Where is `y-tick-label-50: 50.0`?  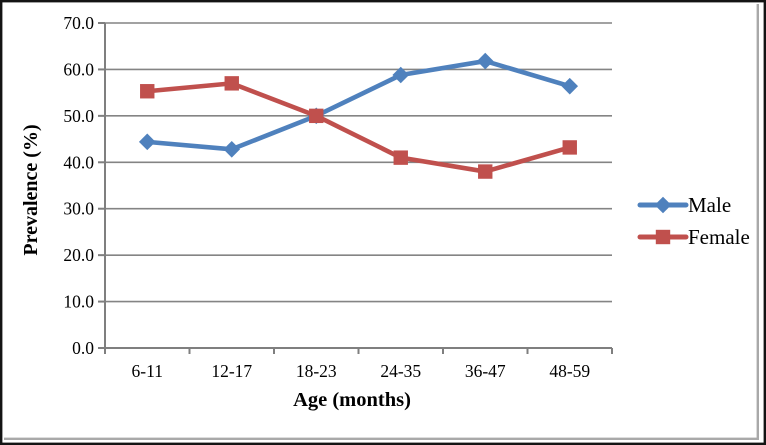 y-tick-label-50: 50.0 is located at coordinates (78, 116).